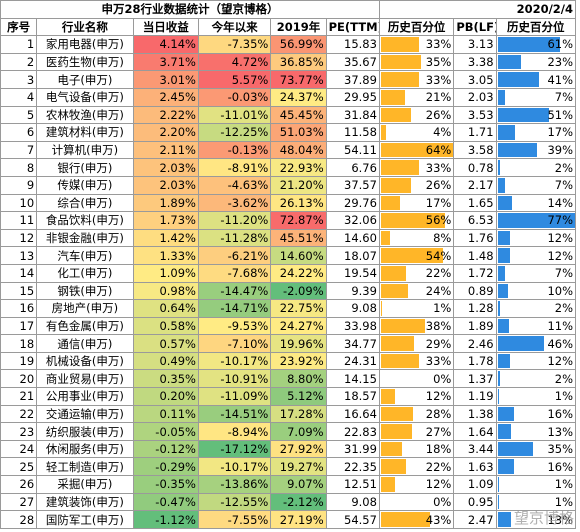  I want to click on cell: 36.85%, so click(298, 62).